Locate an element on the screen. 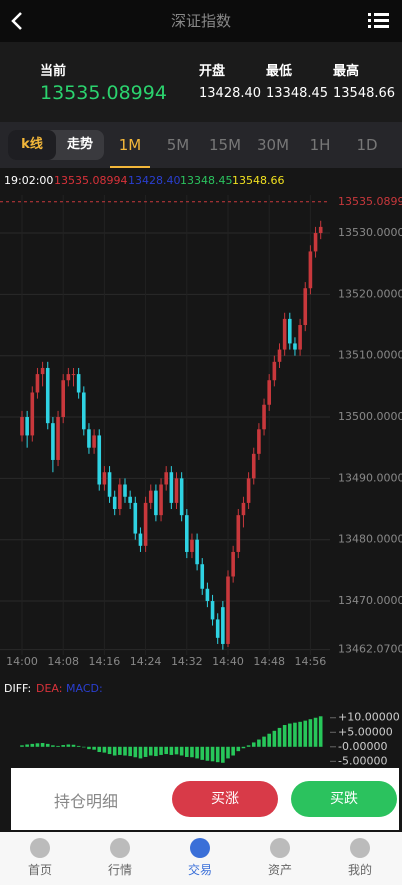 The height and width of the screenshot is (885, 402). y-tick-label: 13462.0700 is located at coordinates (370, 649).